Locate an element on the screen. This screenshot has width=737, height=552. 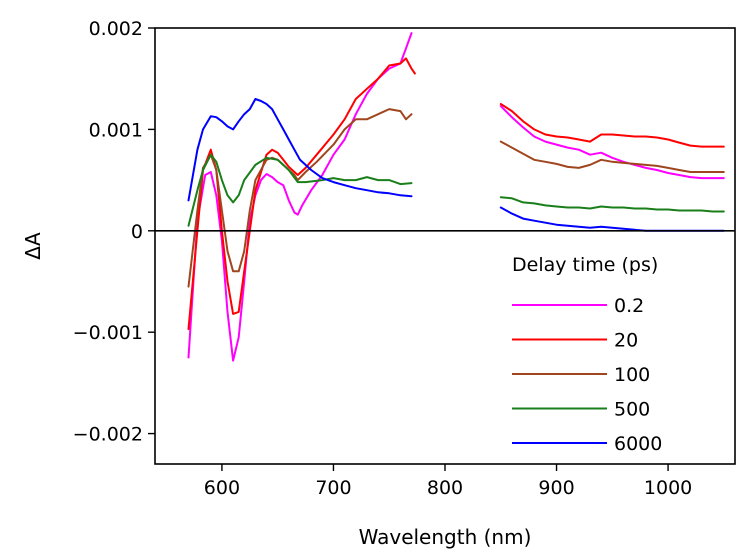
x-axis-label: Wavelength (nm) is located at coordinates (445, 537).